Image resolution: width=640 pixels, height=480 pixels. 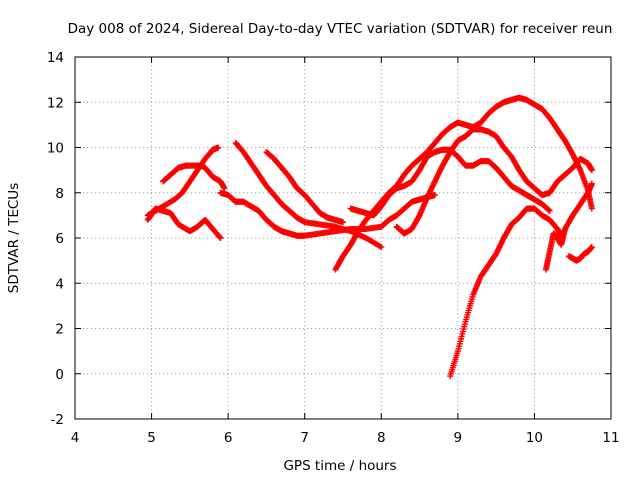 I want to click on x-tick-label: 5, so click(x=151, y=438).